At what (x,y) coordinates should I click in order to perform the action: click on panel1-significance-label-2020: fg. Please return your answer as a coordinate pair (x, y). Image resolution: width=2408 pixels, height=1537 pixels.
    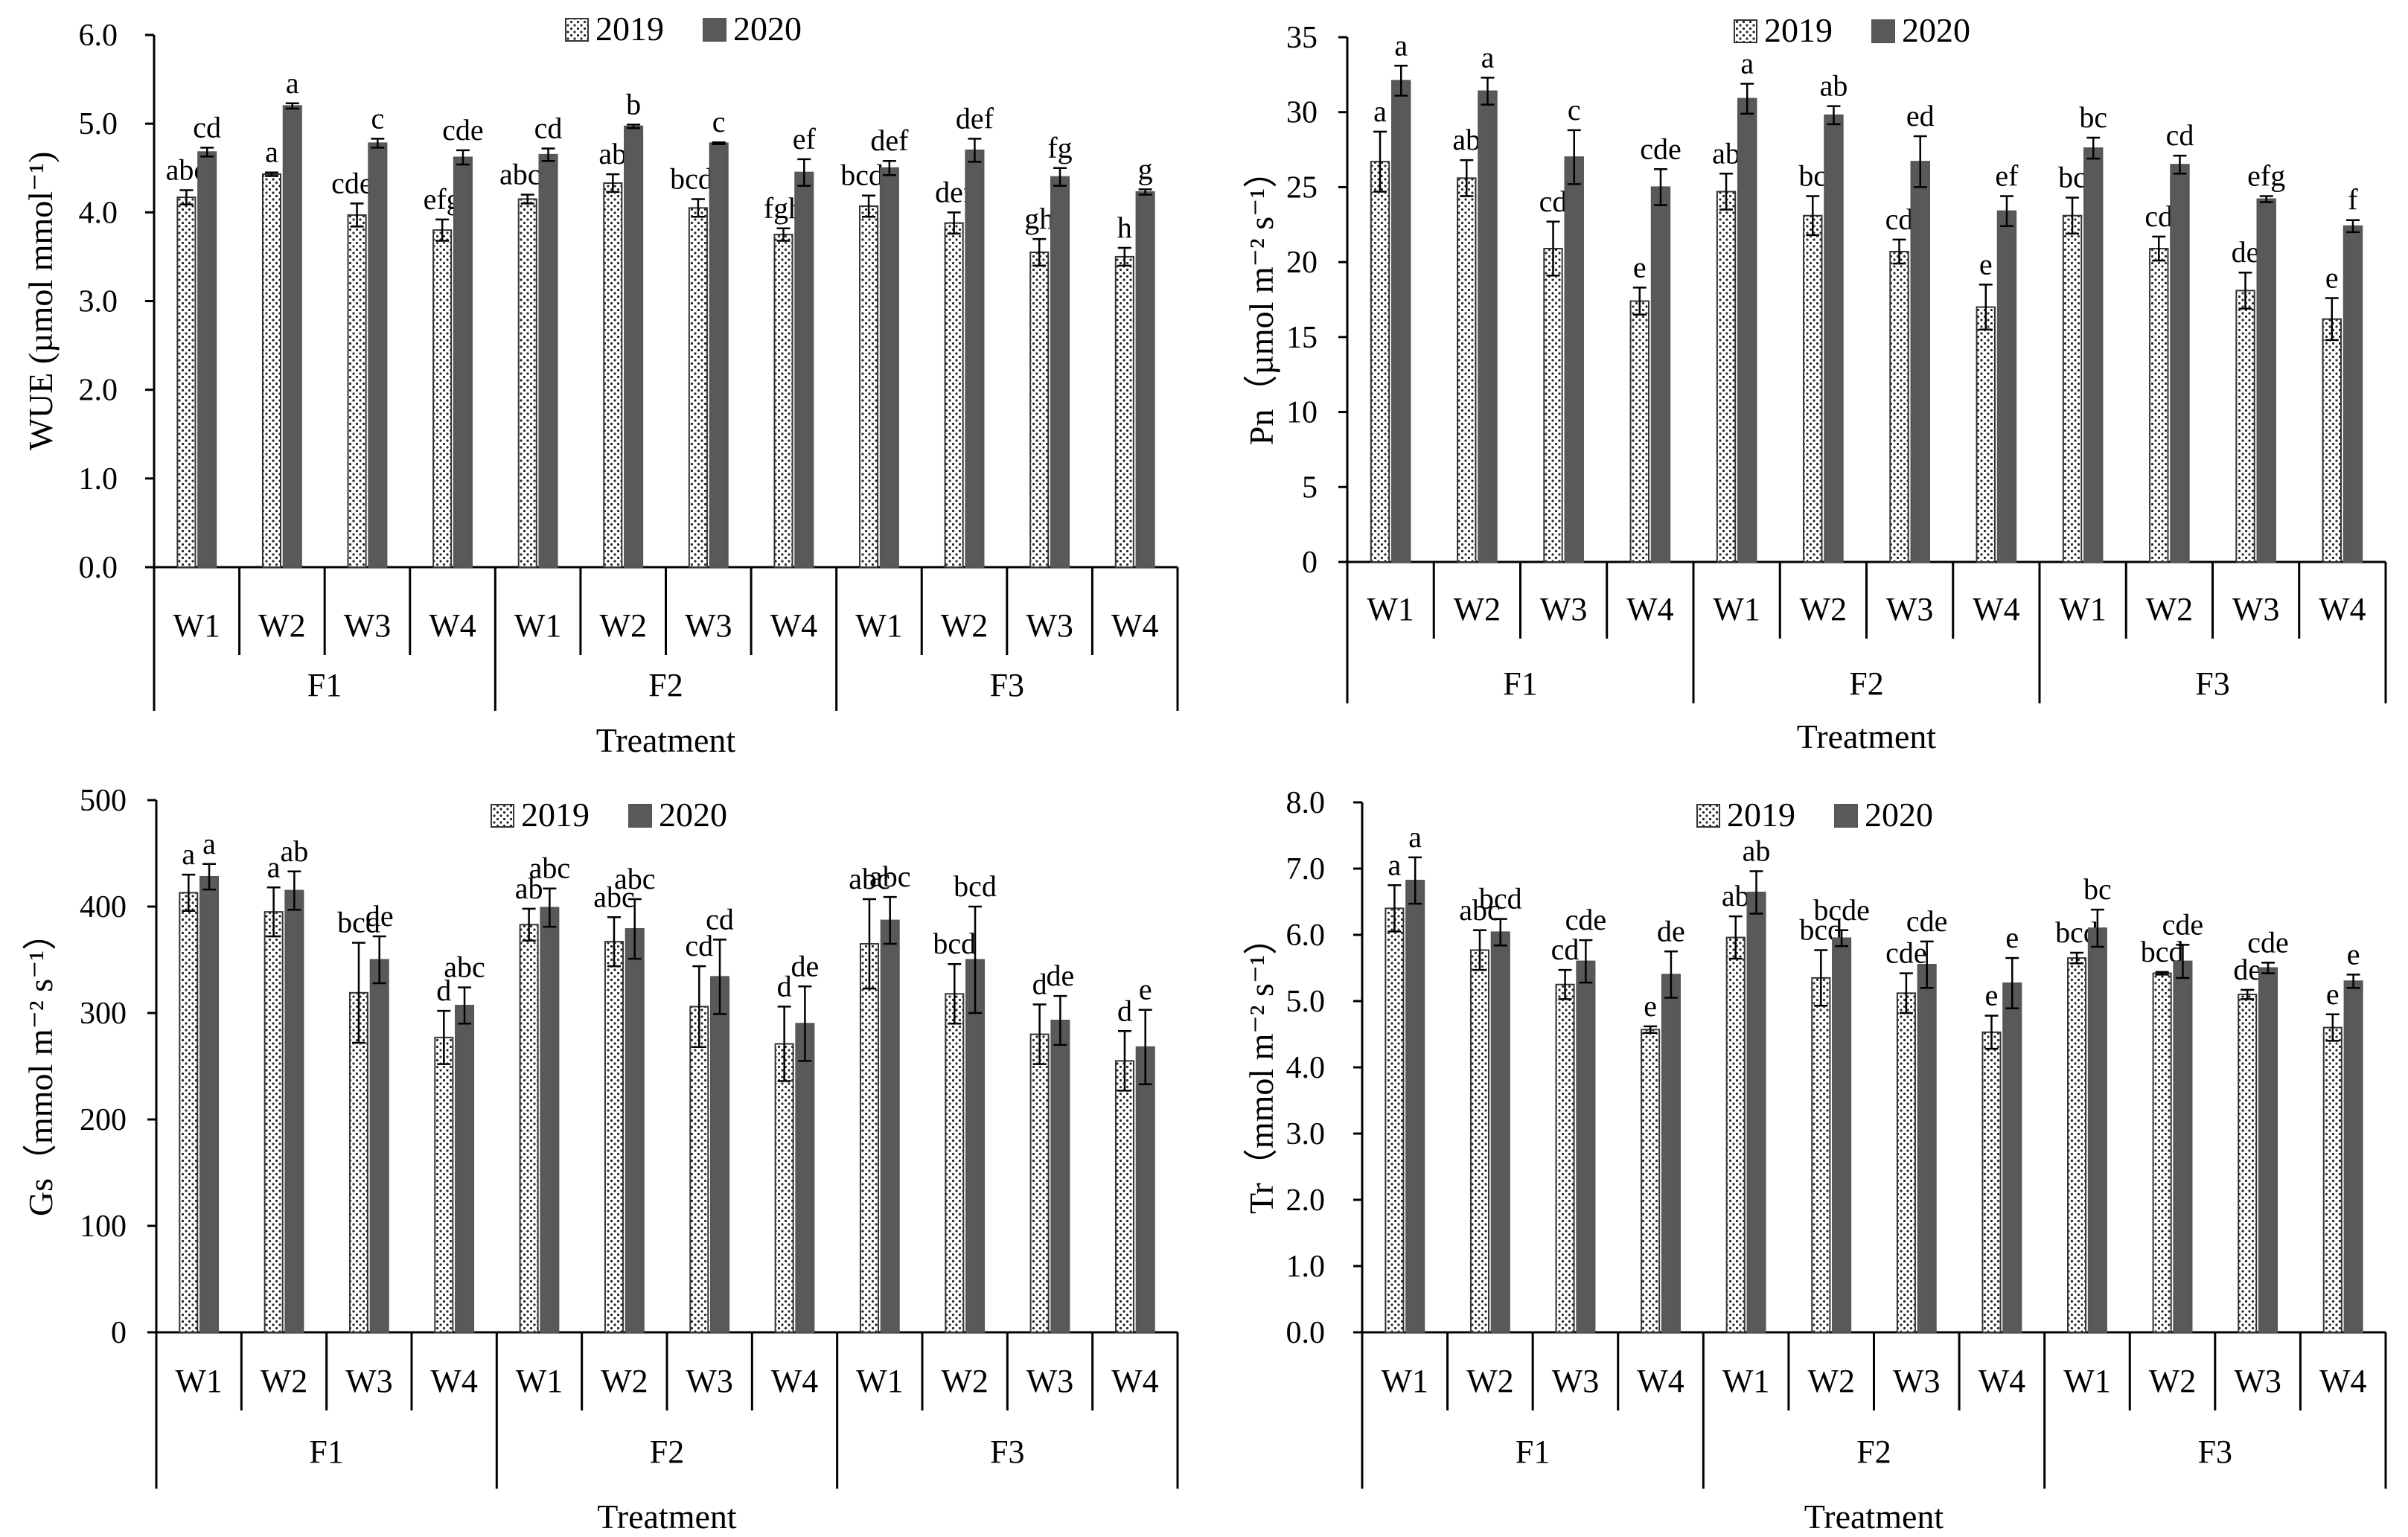
    Looking at the image, I should click on (1059, 147).